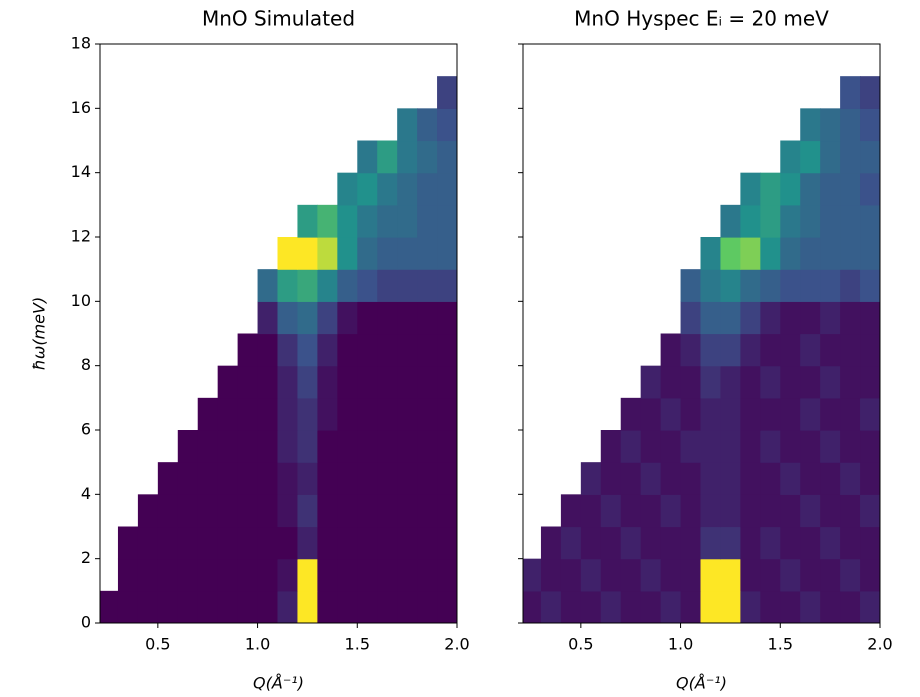 Image resolution: width=920 pixels, height=697 pixels. I want to click on y-tick-label: 6, so click(86, 429).